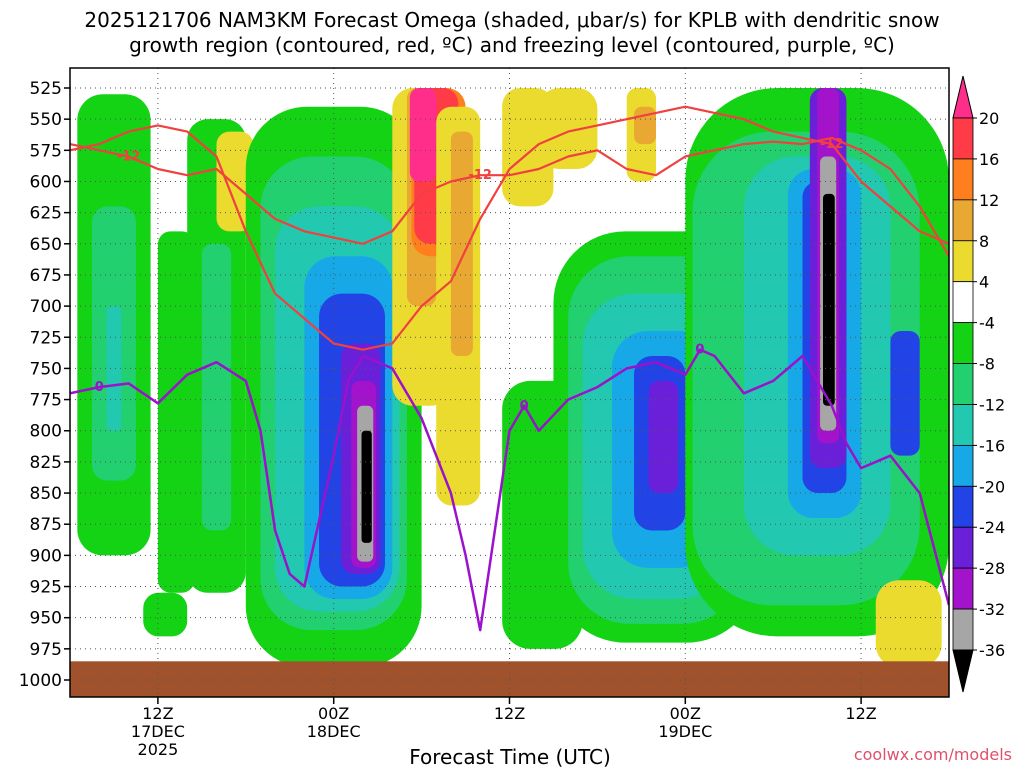  I want to click on fz-label-b: 0, so click(524, 406).